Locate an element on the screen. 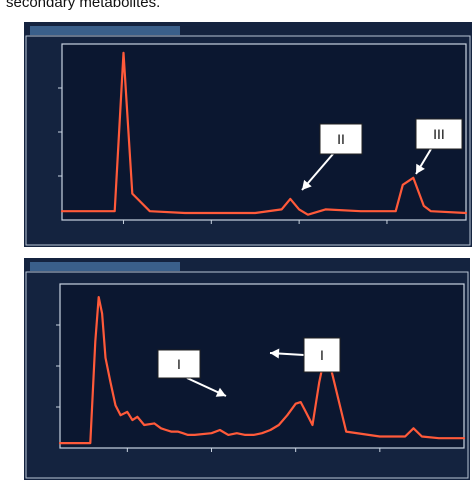 This screenshot has width=474, height=491. bottom-status-bar is located at coordinates (105, 266).